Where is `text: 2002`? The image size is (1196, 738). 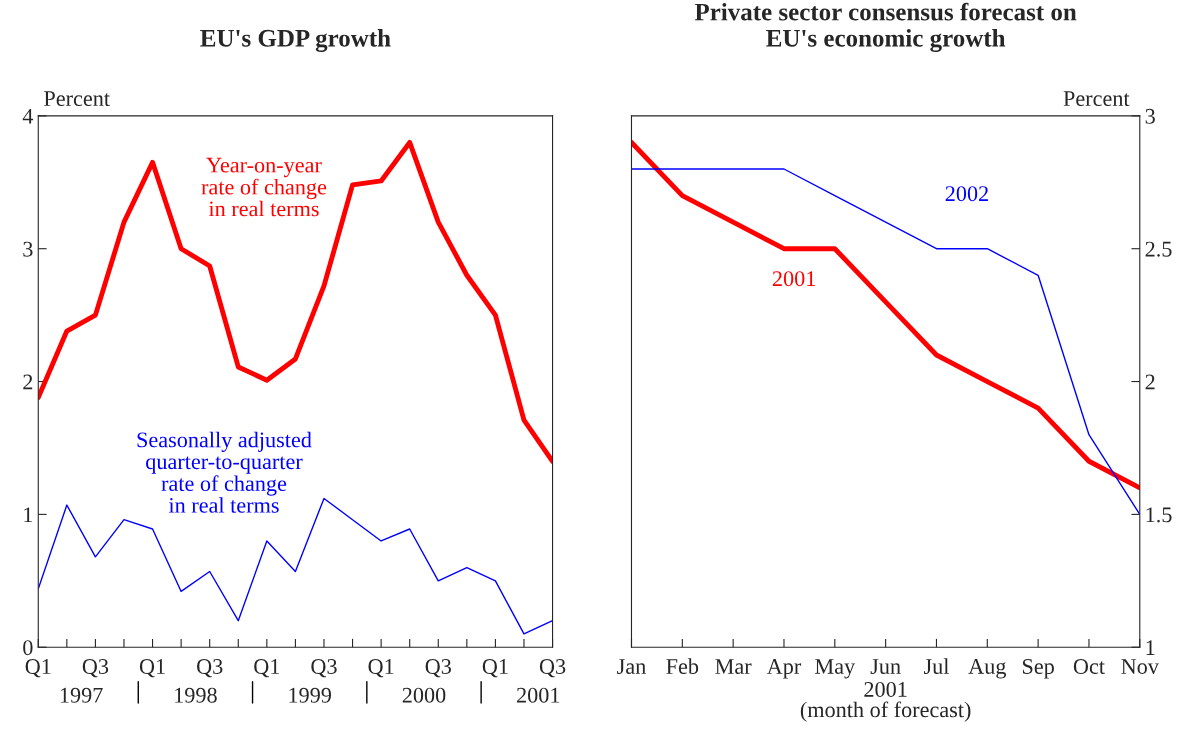
text: 2002 is located at coordinates (966, 194).